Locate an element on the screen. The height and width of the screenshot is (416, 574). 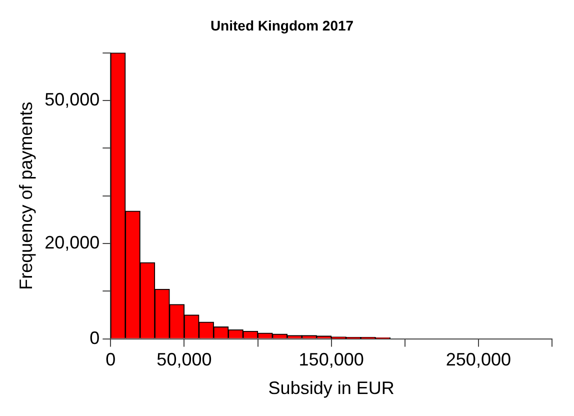
y-axis-title: Frequency of payments is located at coordinates (26, 196).